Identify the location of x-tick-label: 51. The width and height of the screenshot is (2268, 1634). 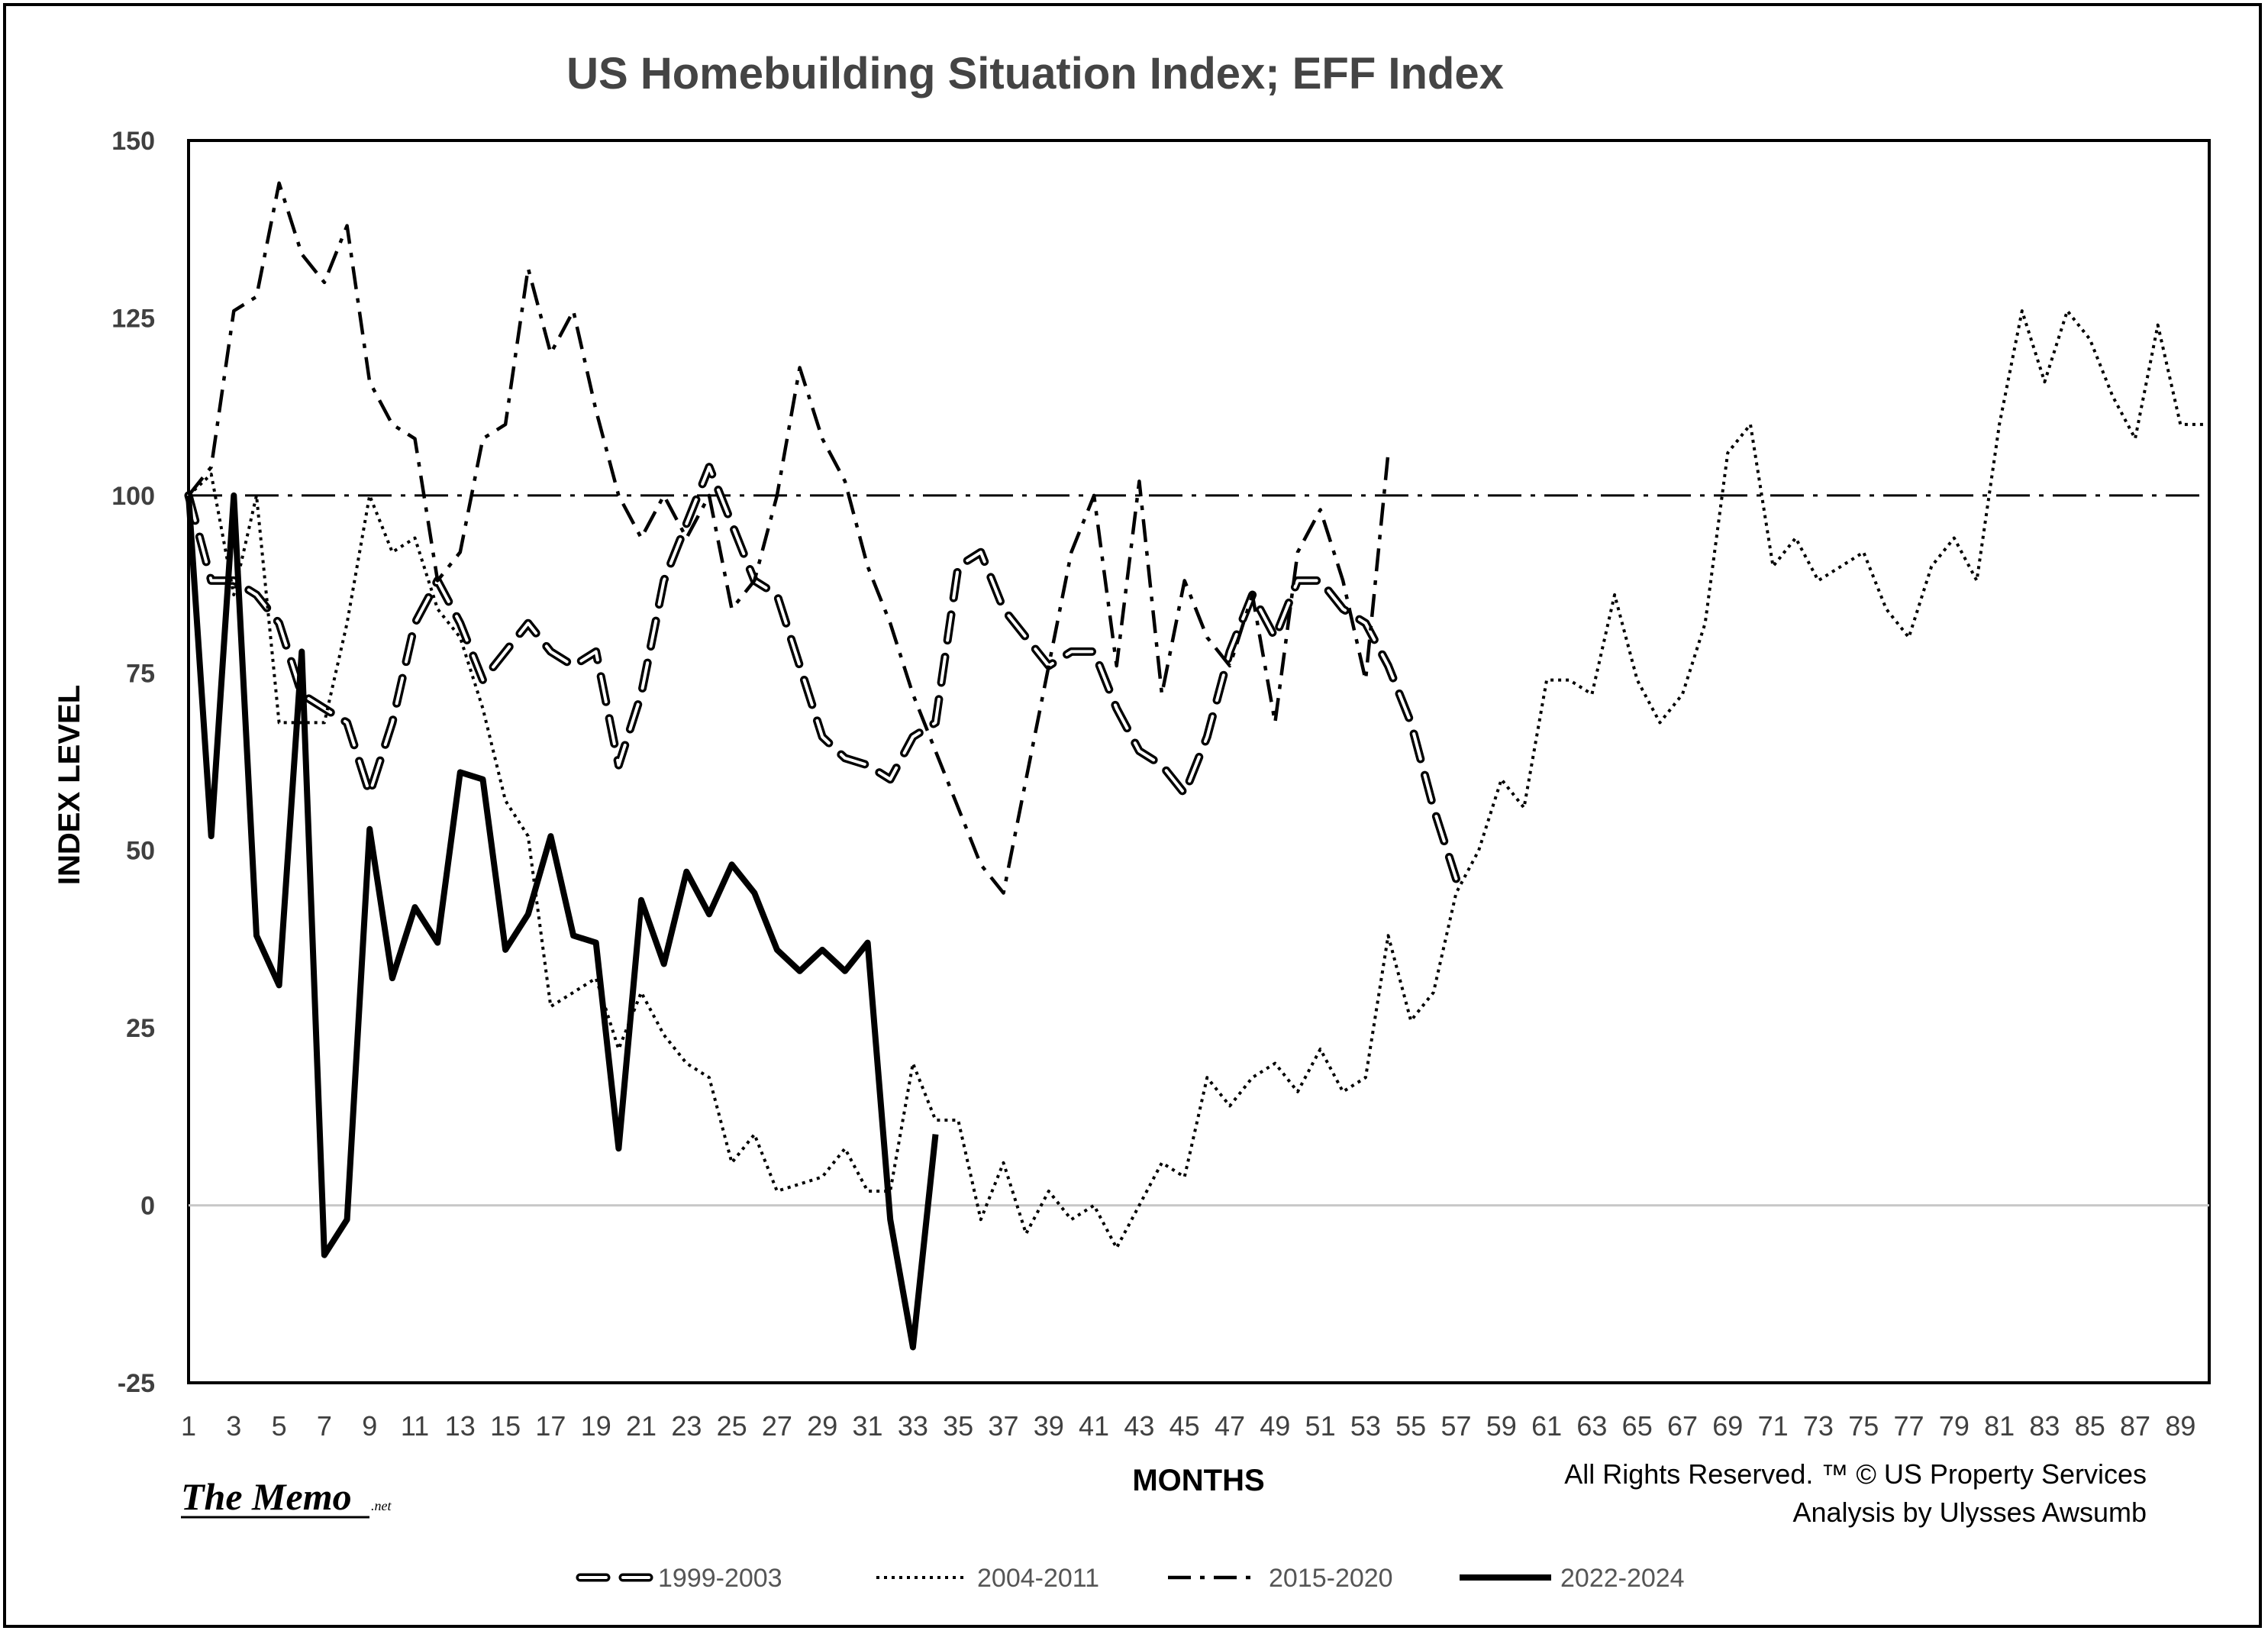
(1321, 1426).